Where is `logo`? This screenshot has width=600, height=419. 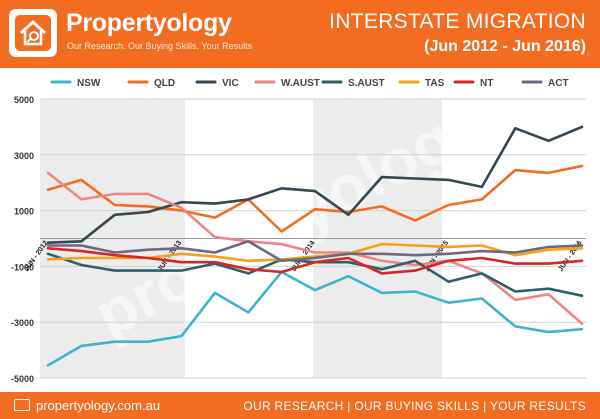 logo is located at coordinates (33, 33).